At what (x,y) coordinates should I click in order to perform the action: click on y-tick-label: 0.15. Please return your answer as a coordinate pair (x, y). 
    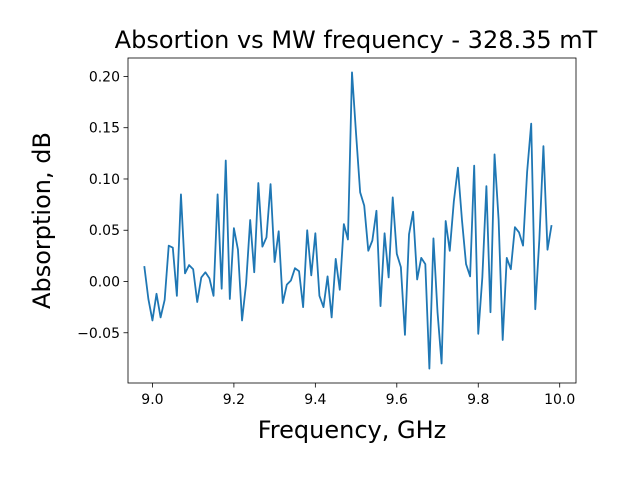
    Looking at the image, I should click on (104, 129).